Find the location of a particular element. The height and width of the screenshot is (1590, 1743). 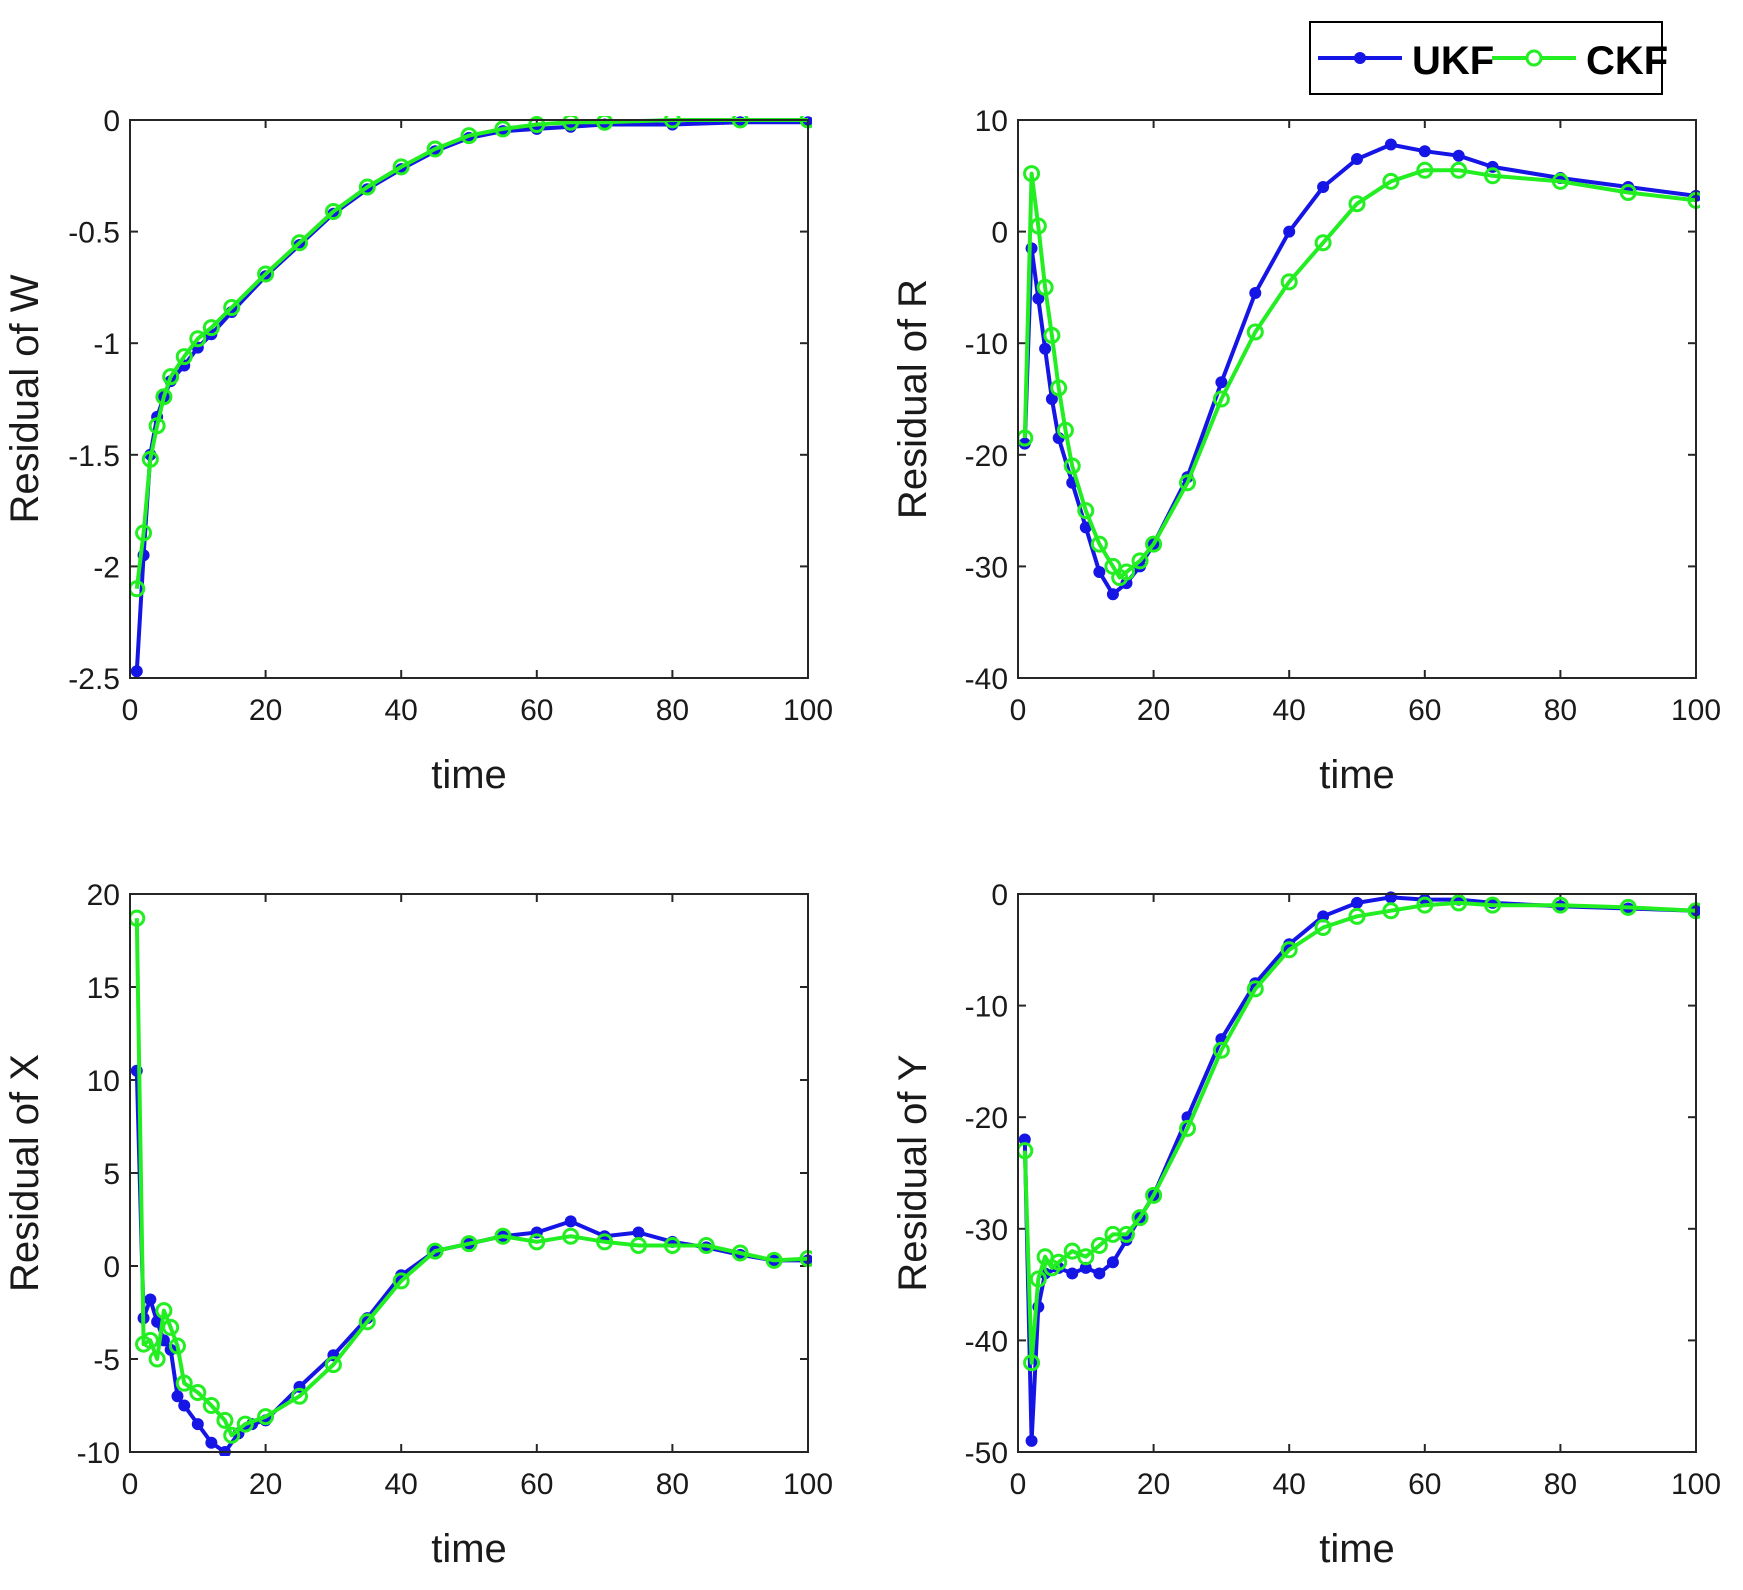

plot-area-x is located at coordinates (469, 1173).